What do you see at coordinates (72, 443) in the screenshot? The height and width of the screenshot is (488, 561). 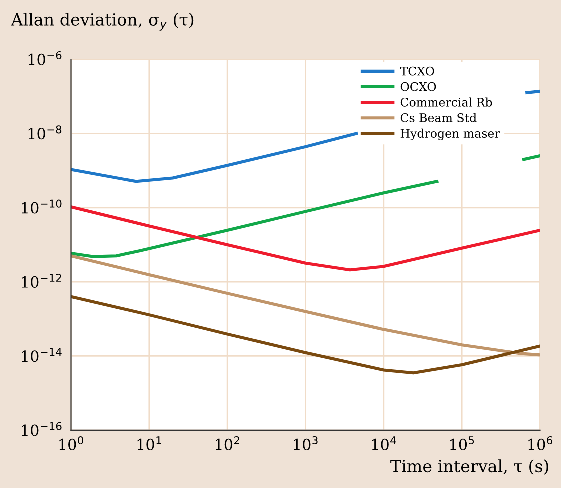 I see `x-tick-label: 10$^{0}$` at bounding box center [72, 443].